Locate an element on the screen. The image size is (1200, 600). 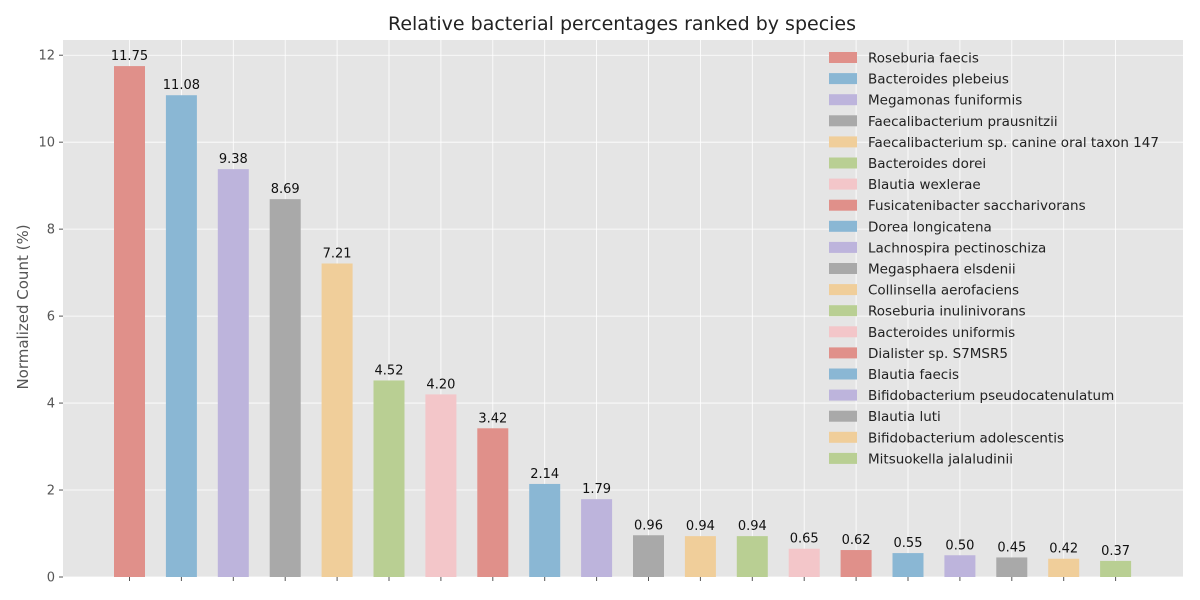
legend-label: Lachnospira pectinoschiza is located at coordinates (957, 248).